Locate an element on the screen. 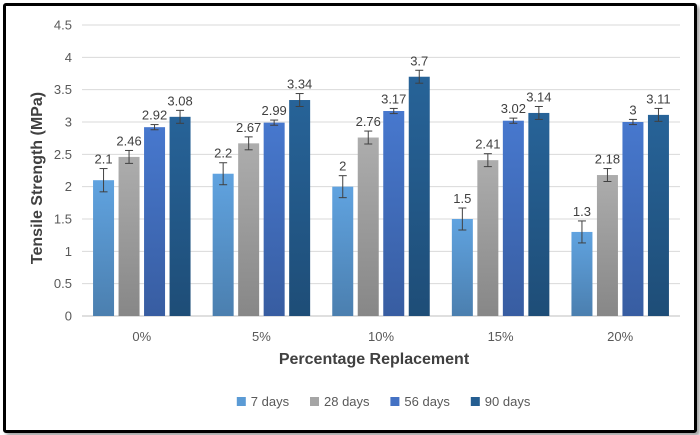  legend: 7 days 28 days 56 days 90 days is located at coordinates (383, 401).